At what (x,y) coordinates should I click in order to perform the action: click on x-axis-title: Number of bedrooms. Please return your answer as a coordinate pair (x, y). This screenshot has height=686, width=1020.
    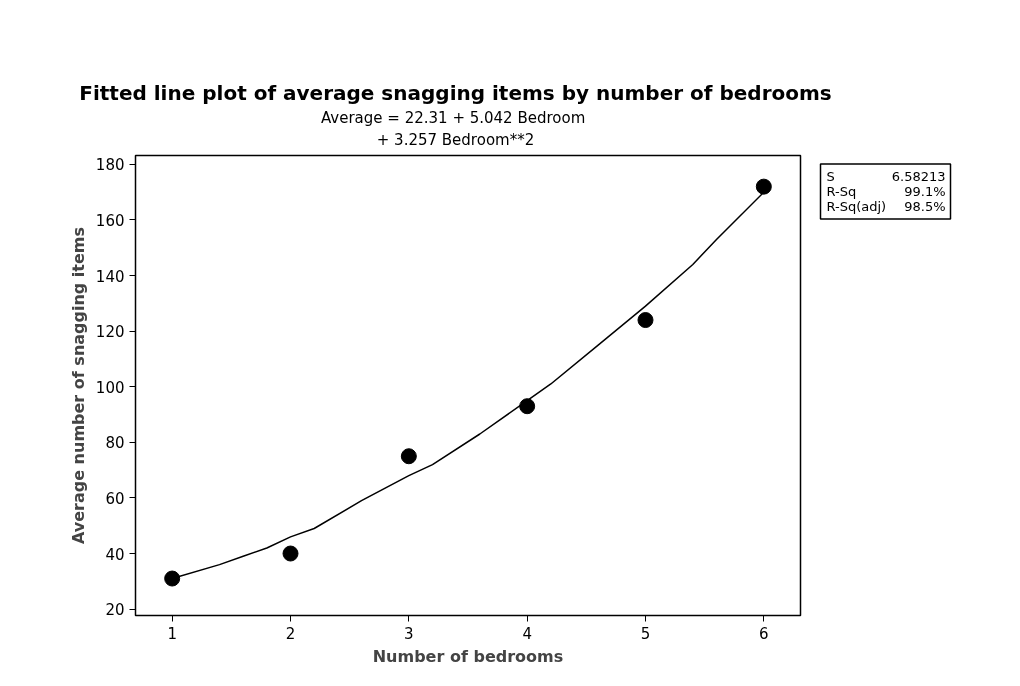
    Looking at the image, I should click on (468, 656).